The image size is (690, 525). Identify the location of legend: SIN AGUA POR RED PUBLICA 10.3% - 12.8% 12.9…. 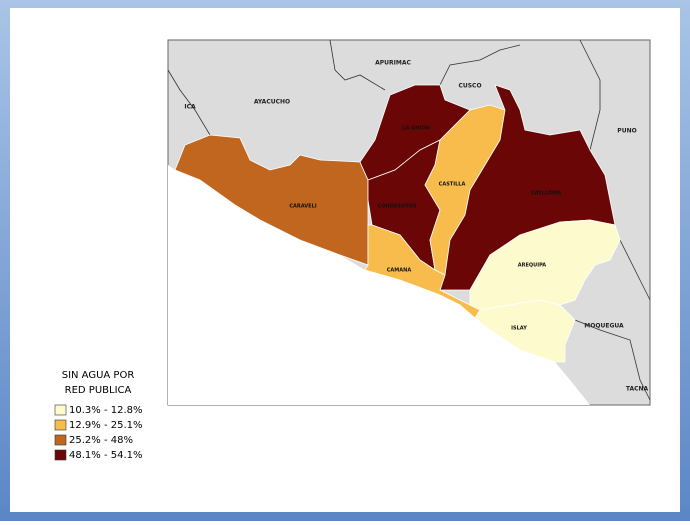
(98, 415).